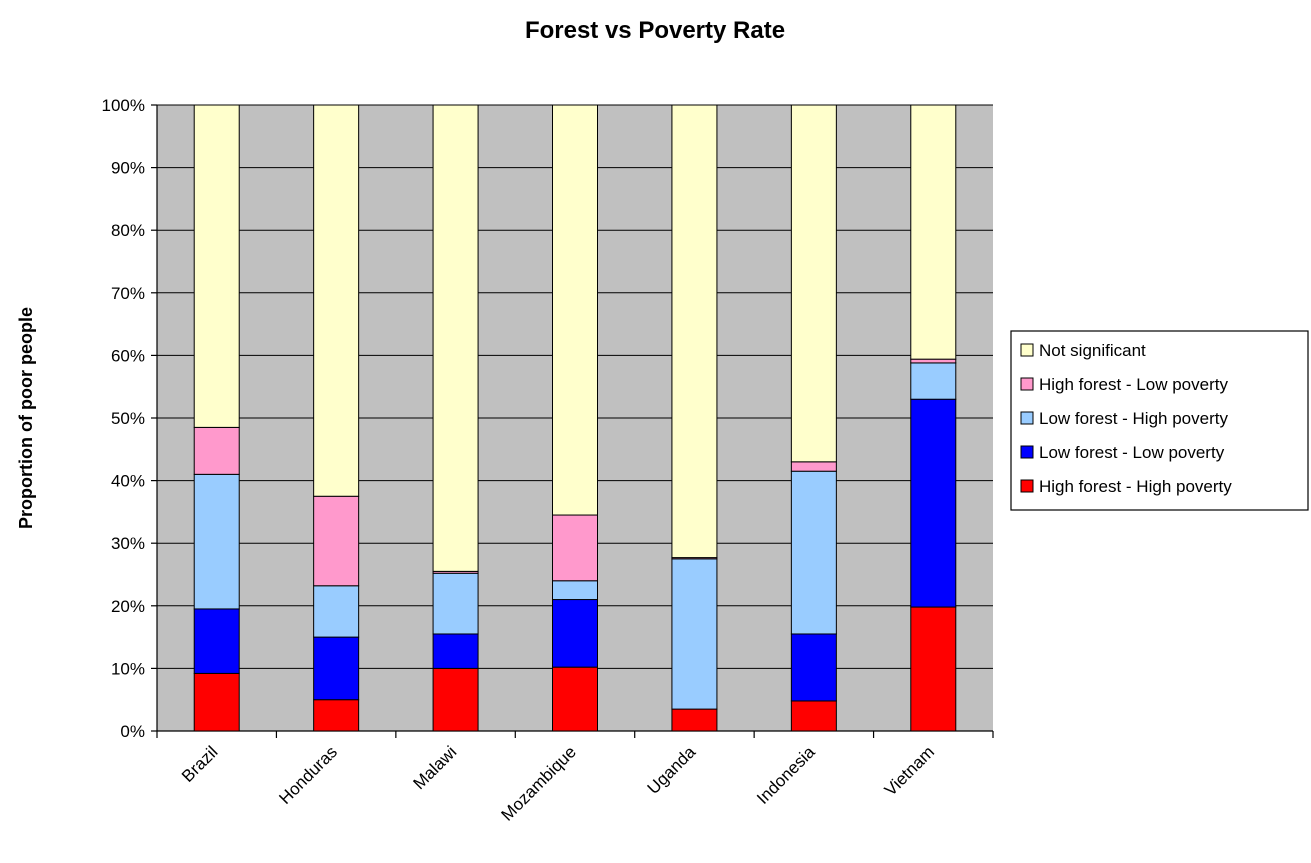 The image size is (1311, 863). What do you see at coordinates (308, 775) in the screenshot?
I see `x-tick-label: Honduras` at bounding box center [308, 775].